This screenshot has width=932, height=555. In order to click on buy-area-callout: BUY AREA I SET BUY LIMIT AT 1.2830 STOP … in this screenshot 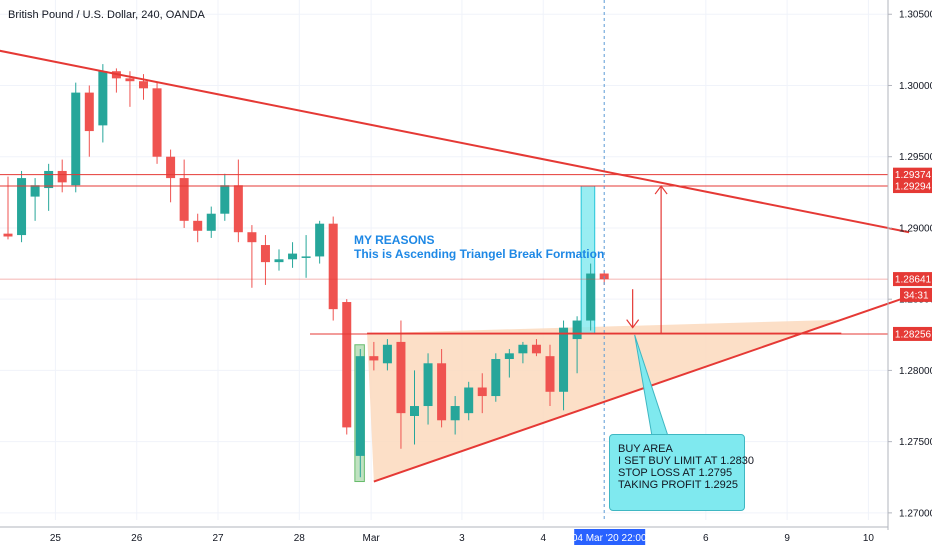, I will do `click(681, 472)`.